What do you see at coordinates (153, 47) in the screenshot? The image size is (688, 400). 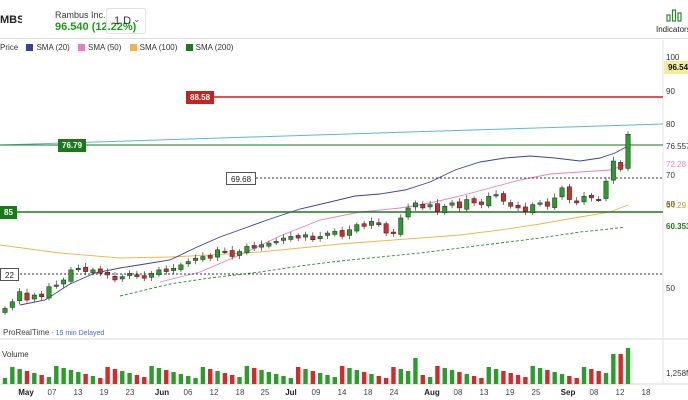 I see `legend-sma-100: SMA (100)` at bounding box center [153, 47].